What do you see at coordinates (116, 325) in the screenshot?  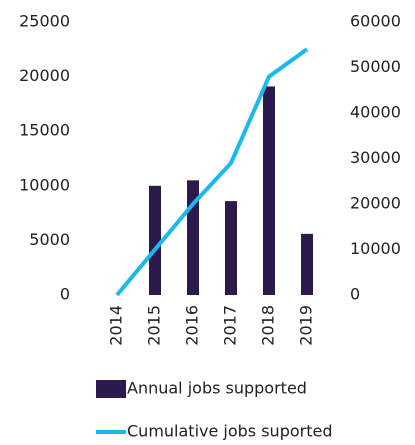 I see `x-tick-label: 2014` at bounding box center [116, 325].